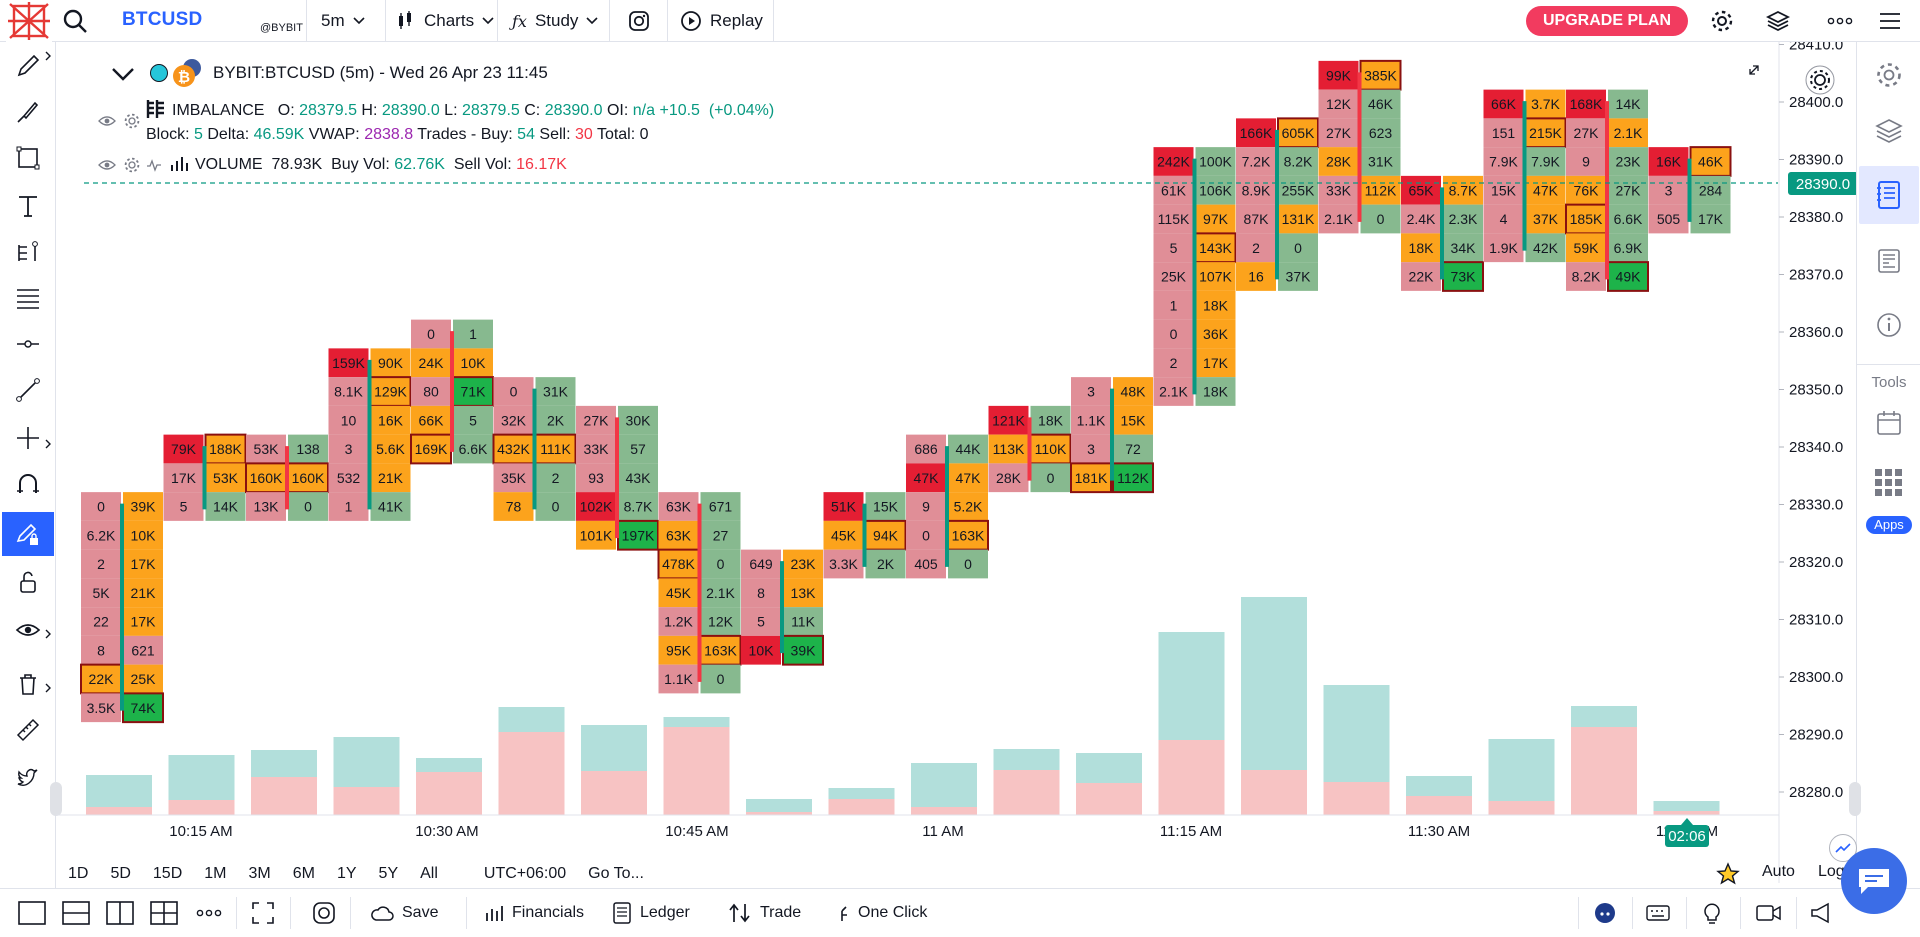  I want to click on footprint-cell-value: 65K, so click(1422, 190).